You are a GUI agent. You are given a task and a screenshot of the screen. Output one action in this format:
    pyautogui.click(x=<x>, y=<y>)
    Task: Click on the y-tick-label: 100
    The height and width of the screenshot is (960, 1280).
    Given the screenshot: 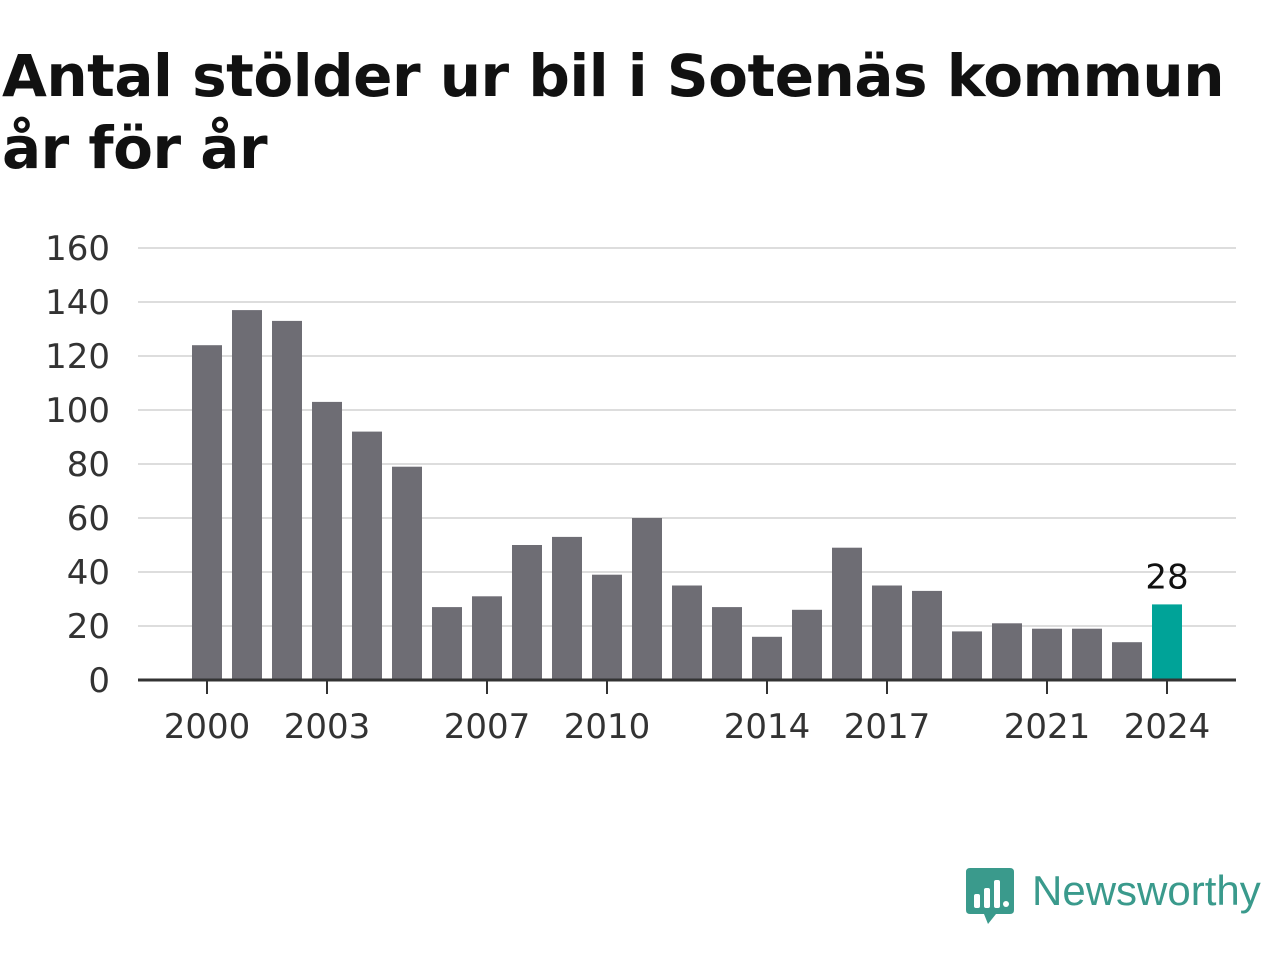 What is the action you would take?
    pyautogui.click(x=77, y=411)
    